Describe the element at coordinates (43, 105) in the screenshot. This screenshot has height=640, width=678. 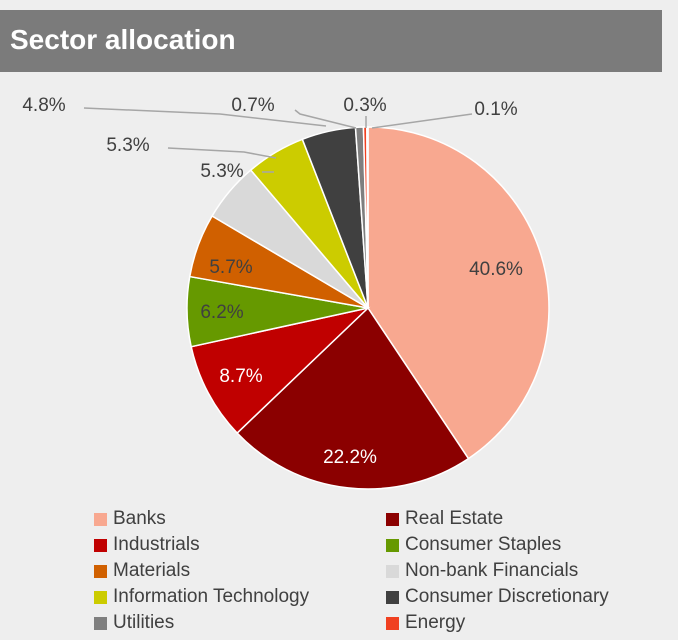
I see `data-label: 4.8%` at that location.